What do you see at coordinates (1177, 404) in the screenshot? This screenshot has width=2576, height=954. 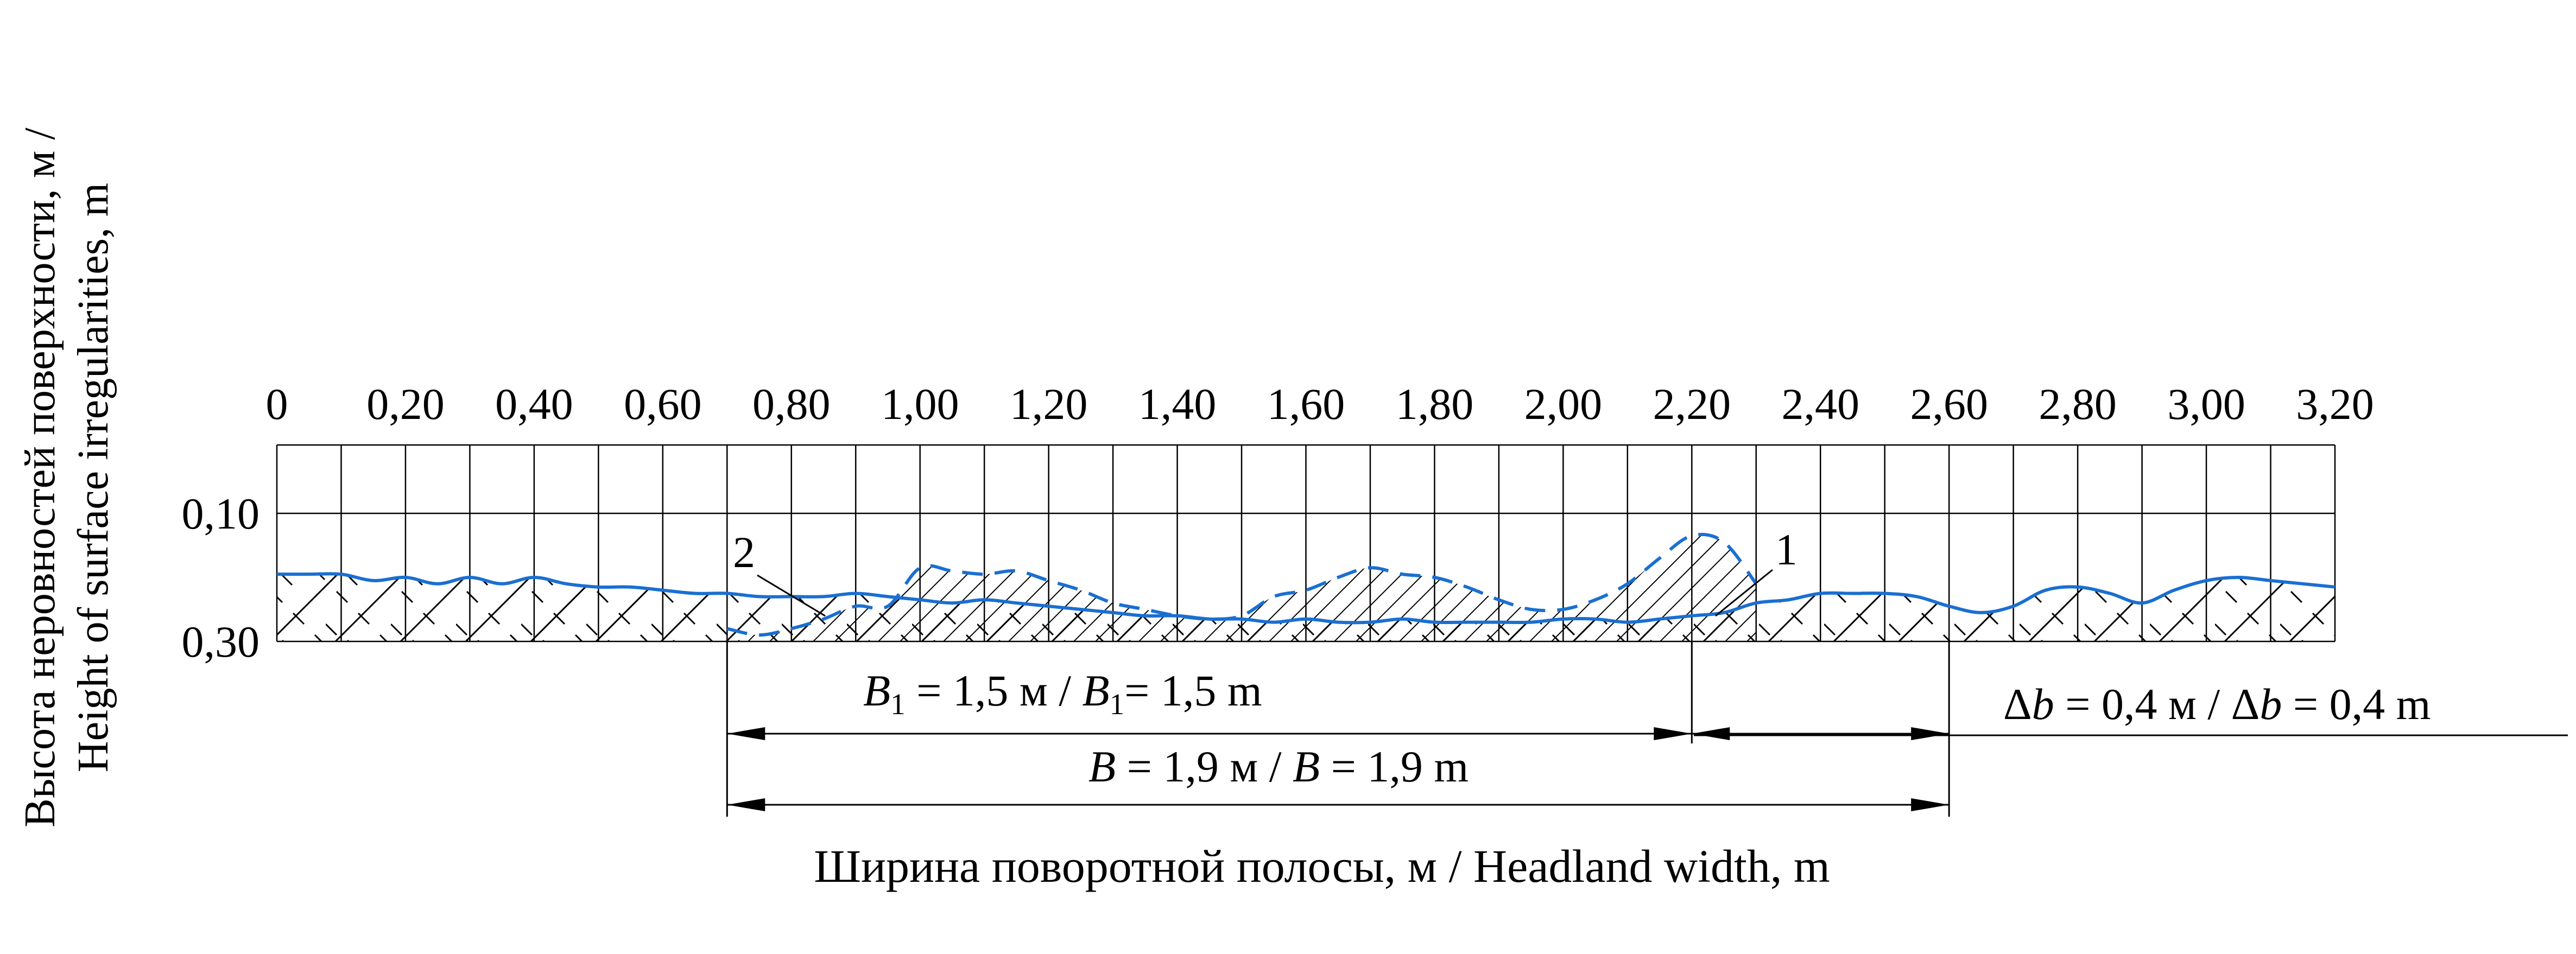 I see `x-tick-label: 1,40` at bounding box center [1177, 404].